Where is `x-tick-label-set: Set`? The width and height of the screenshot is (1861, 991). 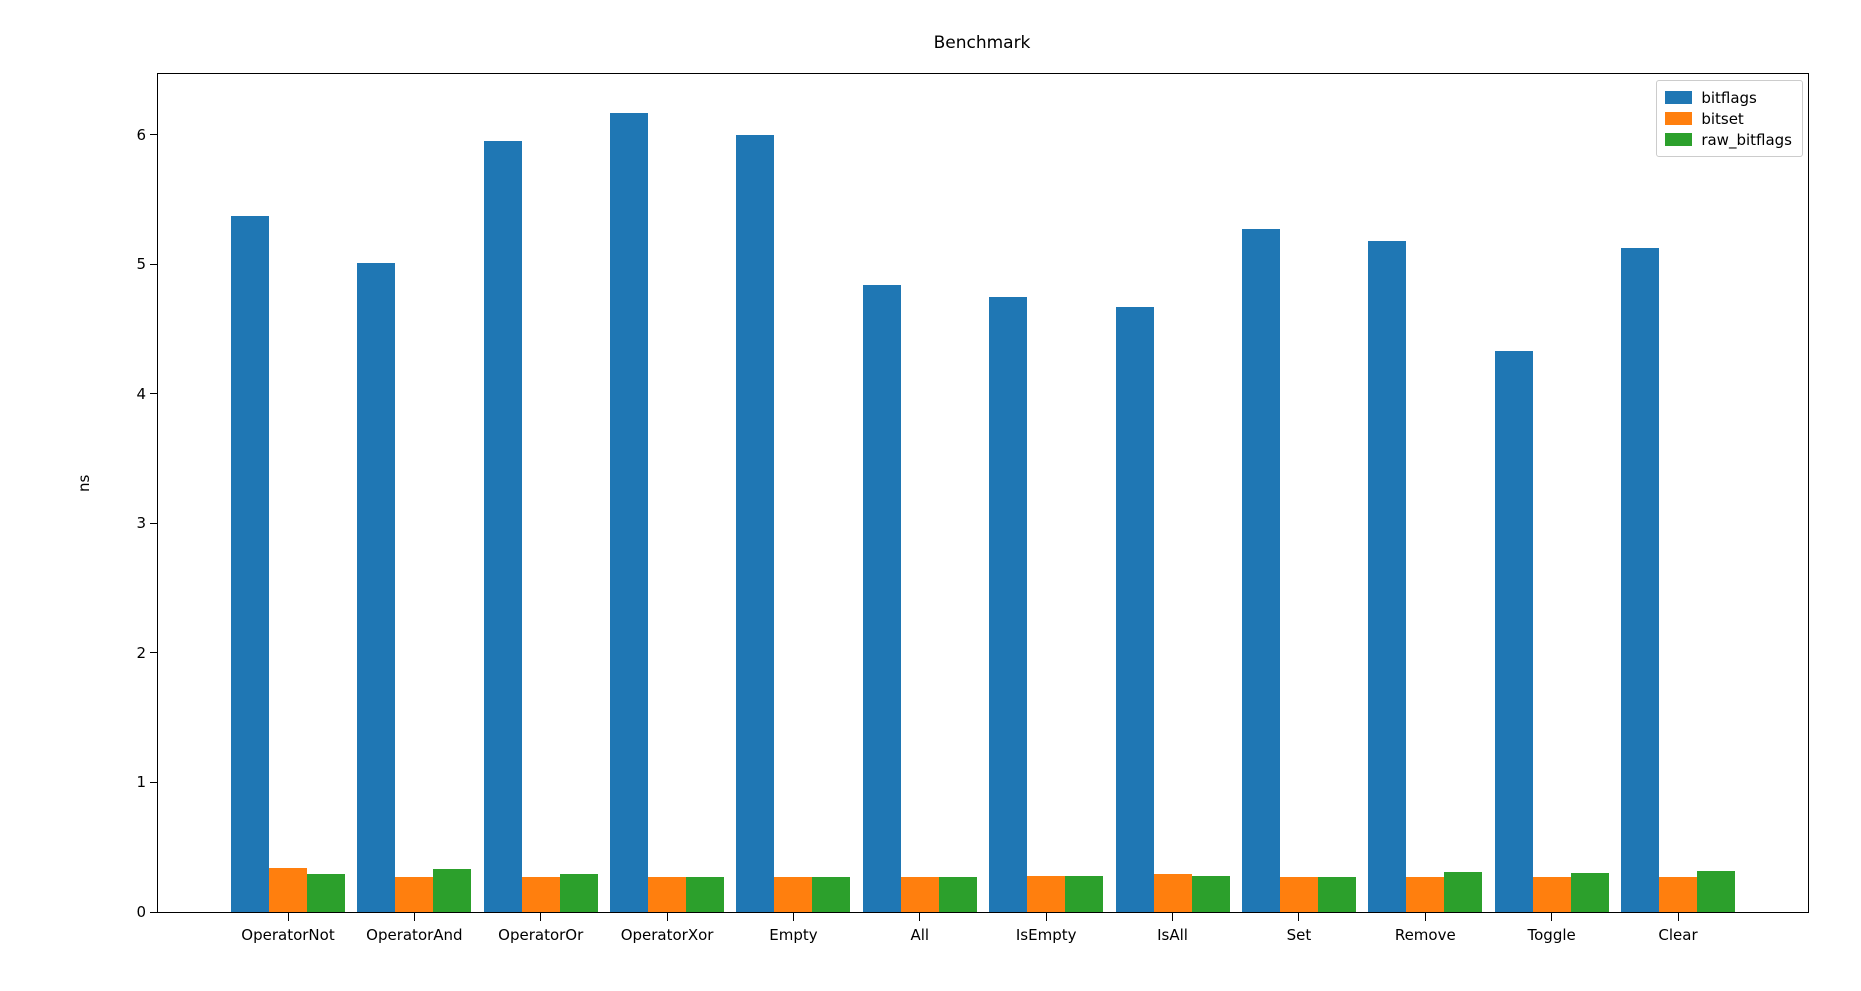 x-tick-label-set: Set is located at coordinates (1299, 935).